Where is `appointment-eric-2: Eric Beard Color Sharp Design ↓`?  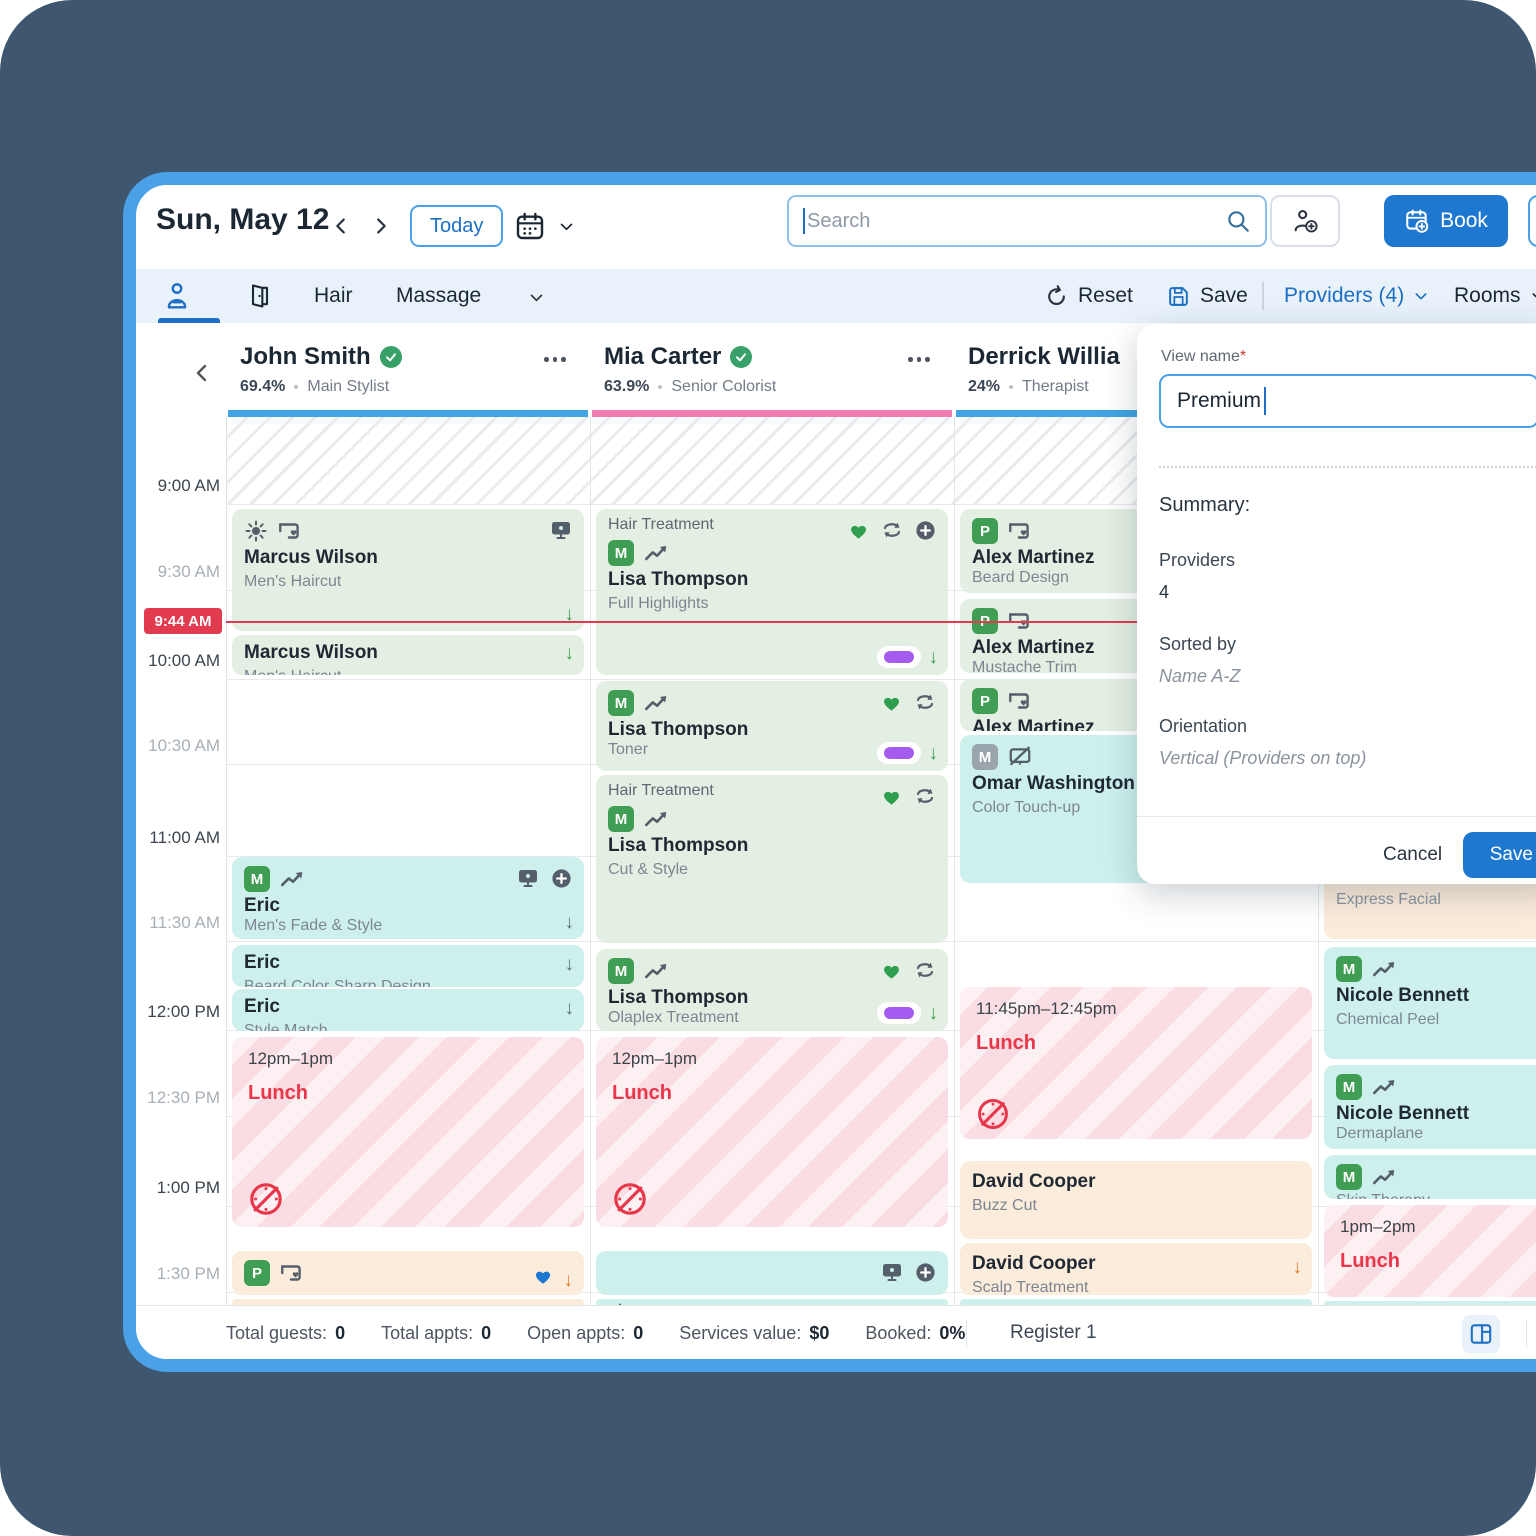
appointment-eric-2: Eric Beard Color Sharp Design ↓ is located at coordinates (408, 966).